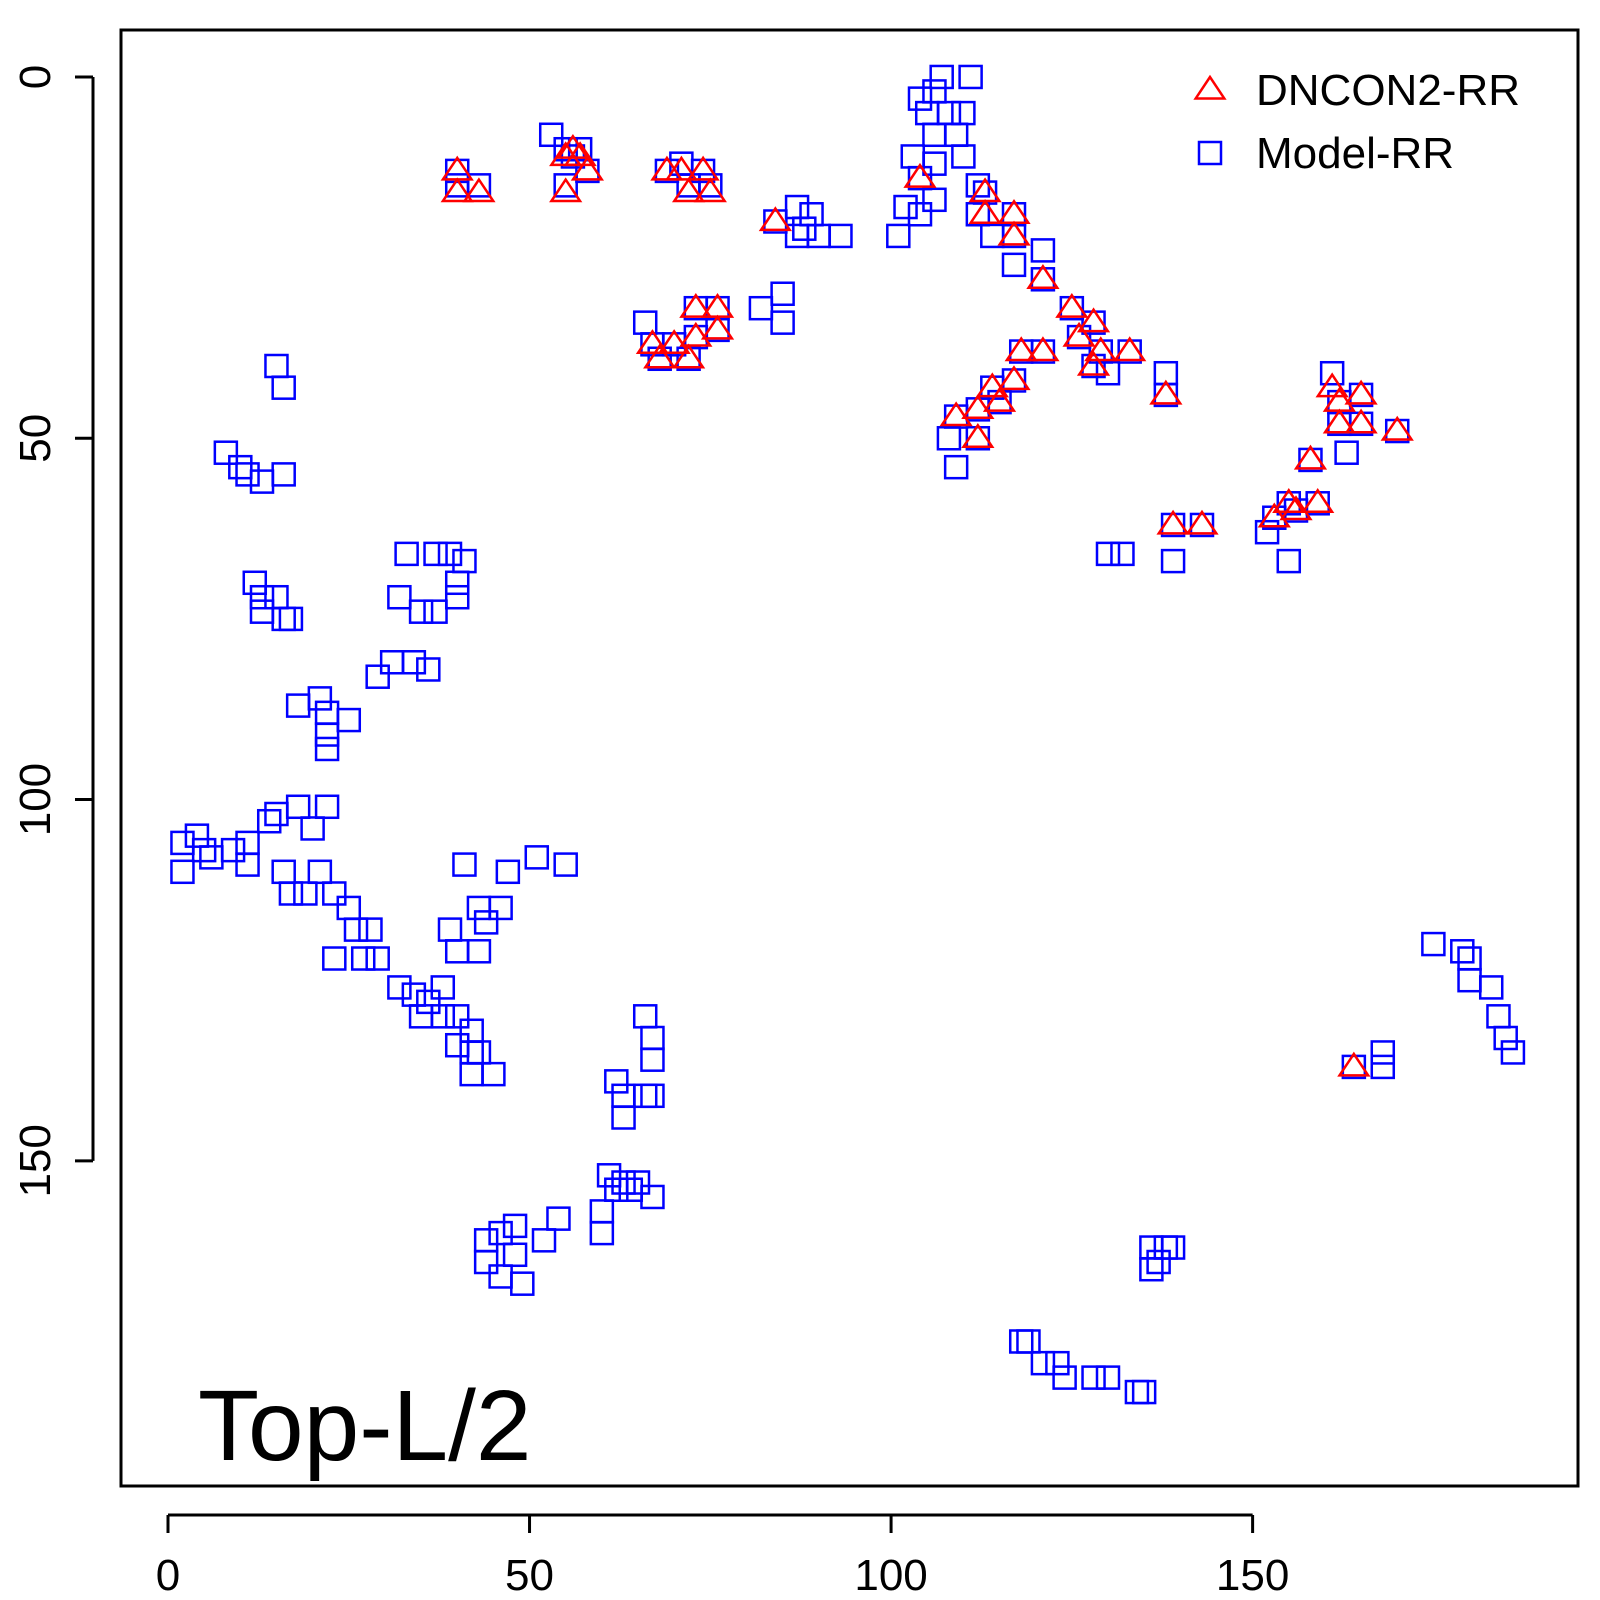 The width and height of the screenshot is (1600, 1600). I want to click on panel-annotation: Top-L/2, so click(365, 1426).